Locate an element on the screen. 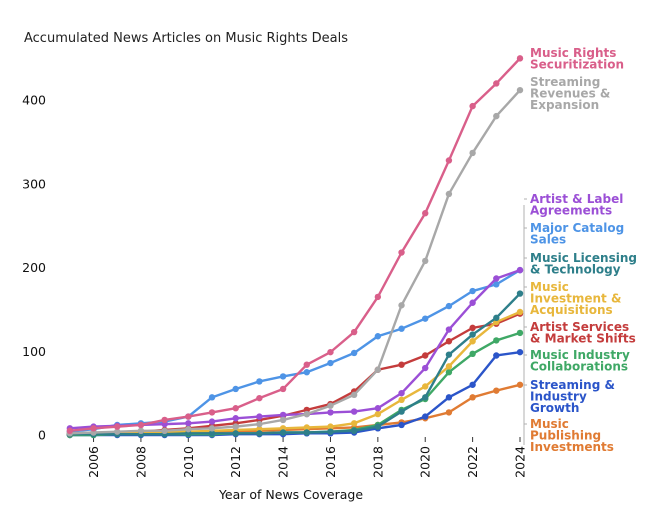 The image size is (660, 515). y-tick-label: 0 is located at coordinates (42, 435).